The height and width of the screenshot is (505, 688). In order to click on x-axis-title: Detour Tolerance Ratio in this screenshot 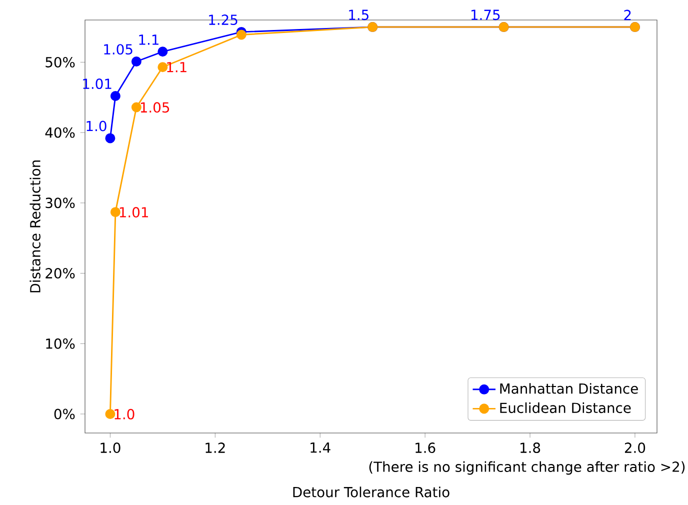, I will do `click(371, 492)`.